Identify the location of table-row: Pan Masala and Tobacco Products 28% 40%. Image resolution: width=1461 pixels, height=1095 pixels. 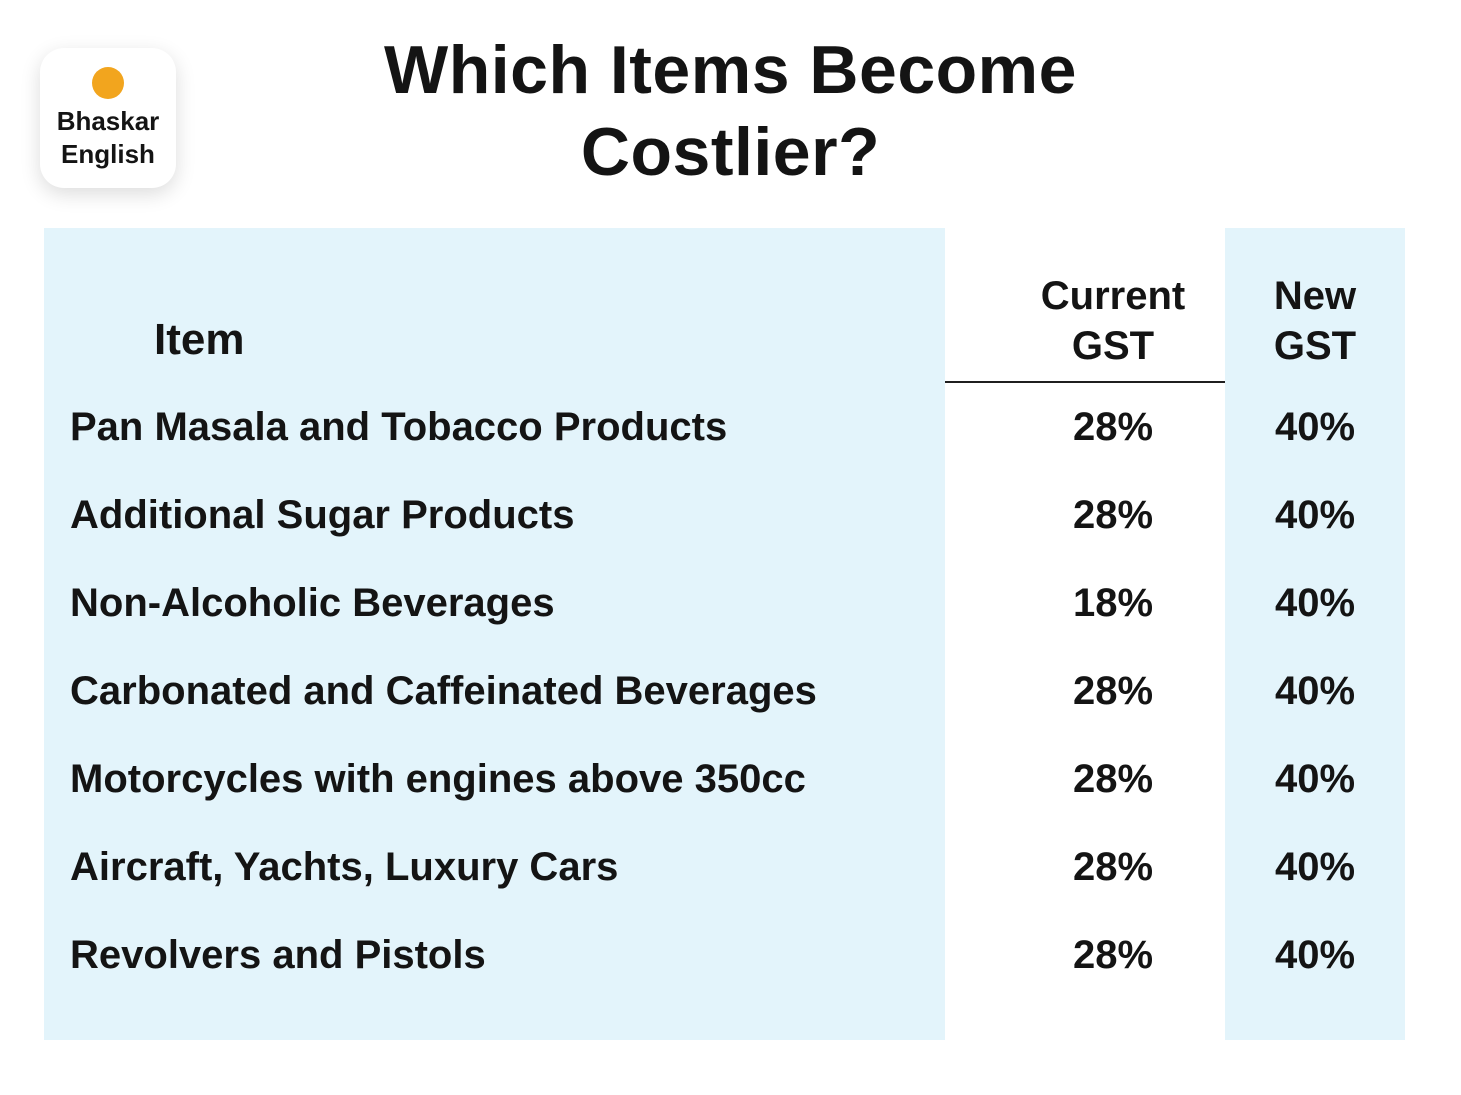
(724, 427).